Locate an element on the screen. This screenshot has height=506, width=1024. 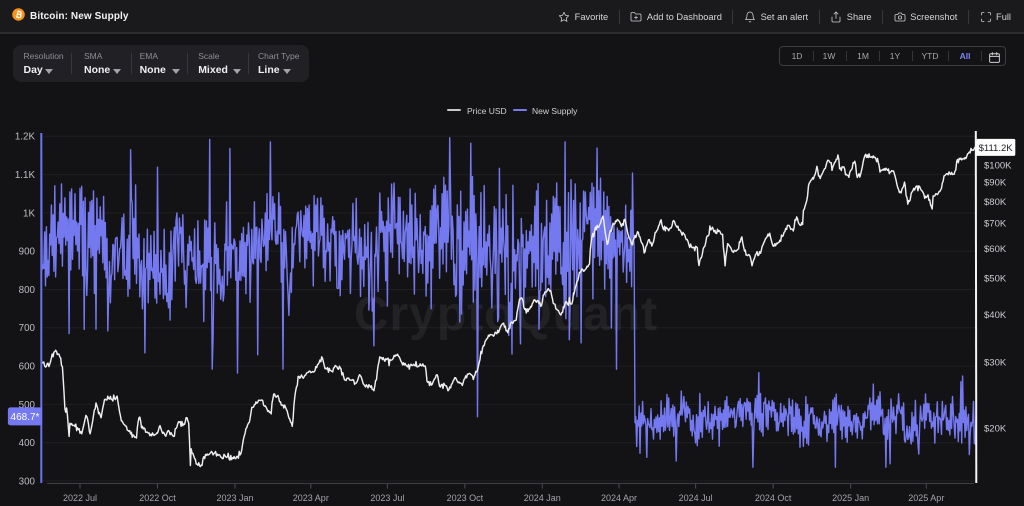
svg-text: 800 is located at coordinates (27, 290).